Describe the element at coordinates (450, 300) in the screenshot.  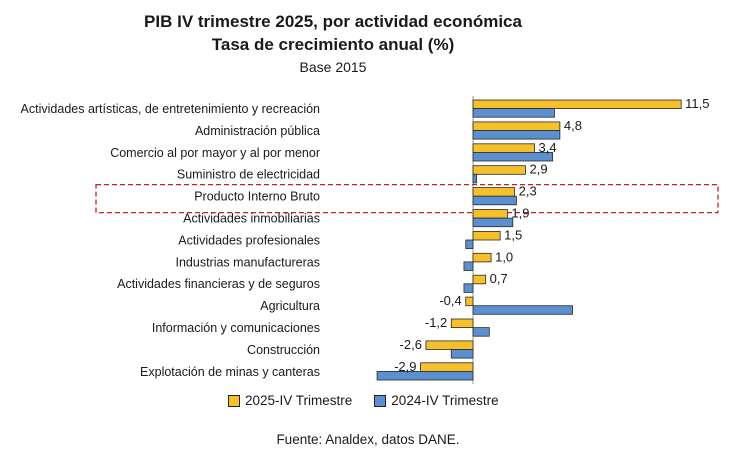
I see `data-label-2025: -0,4` at that location.